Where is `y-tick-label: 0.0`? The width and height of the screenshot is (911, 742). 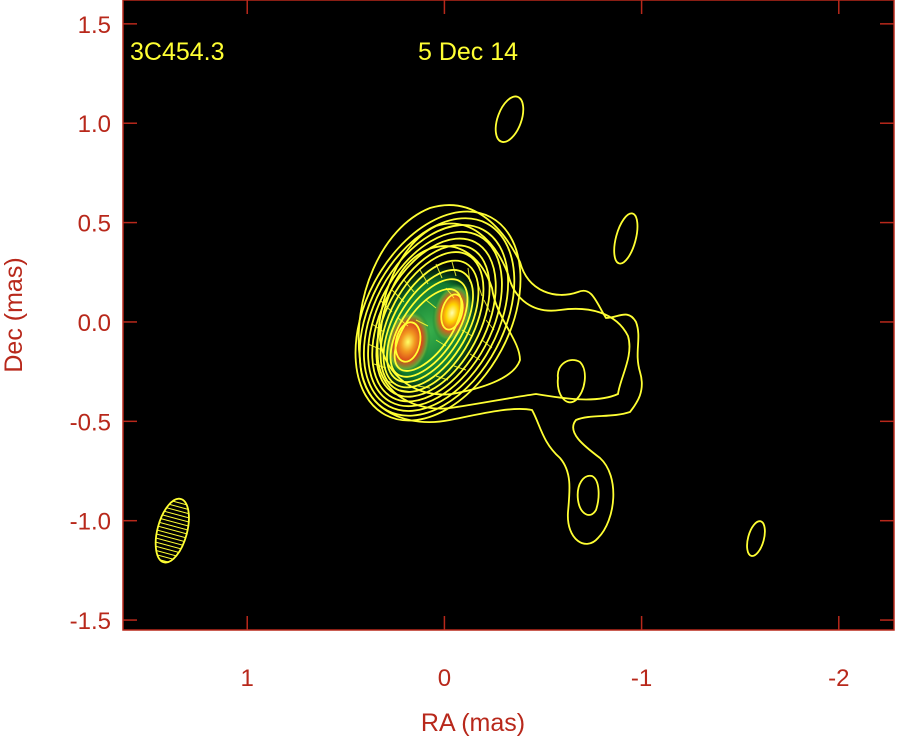 y-tick-label: 0.0 is located at coordinates (94, 323).